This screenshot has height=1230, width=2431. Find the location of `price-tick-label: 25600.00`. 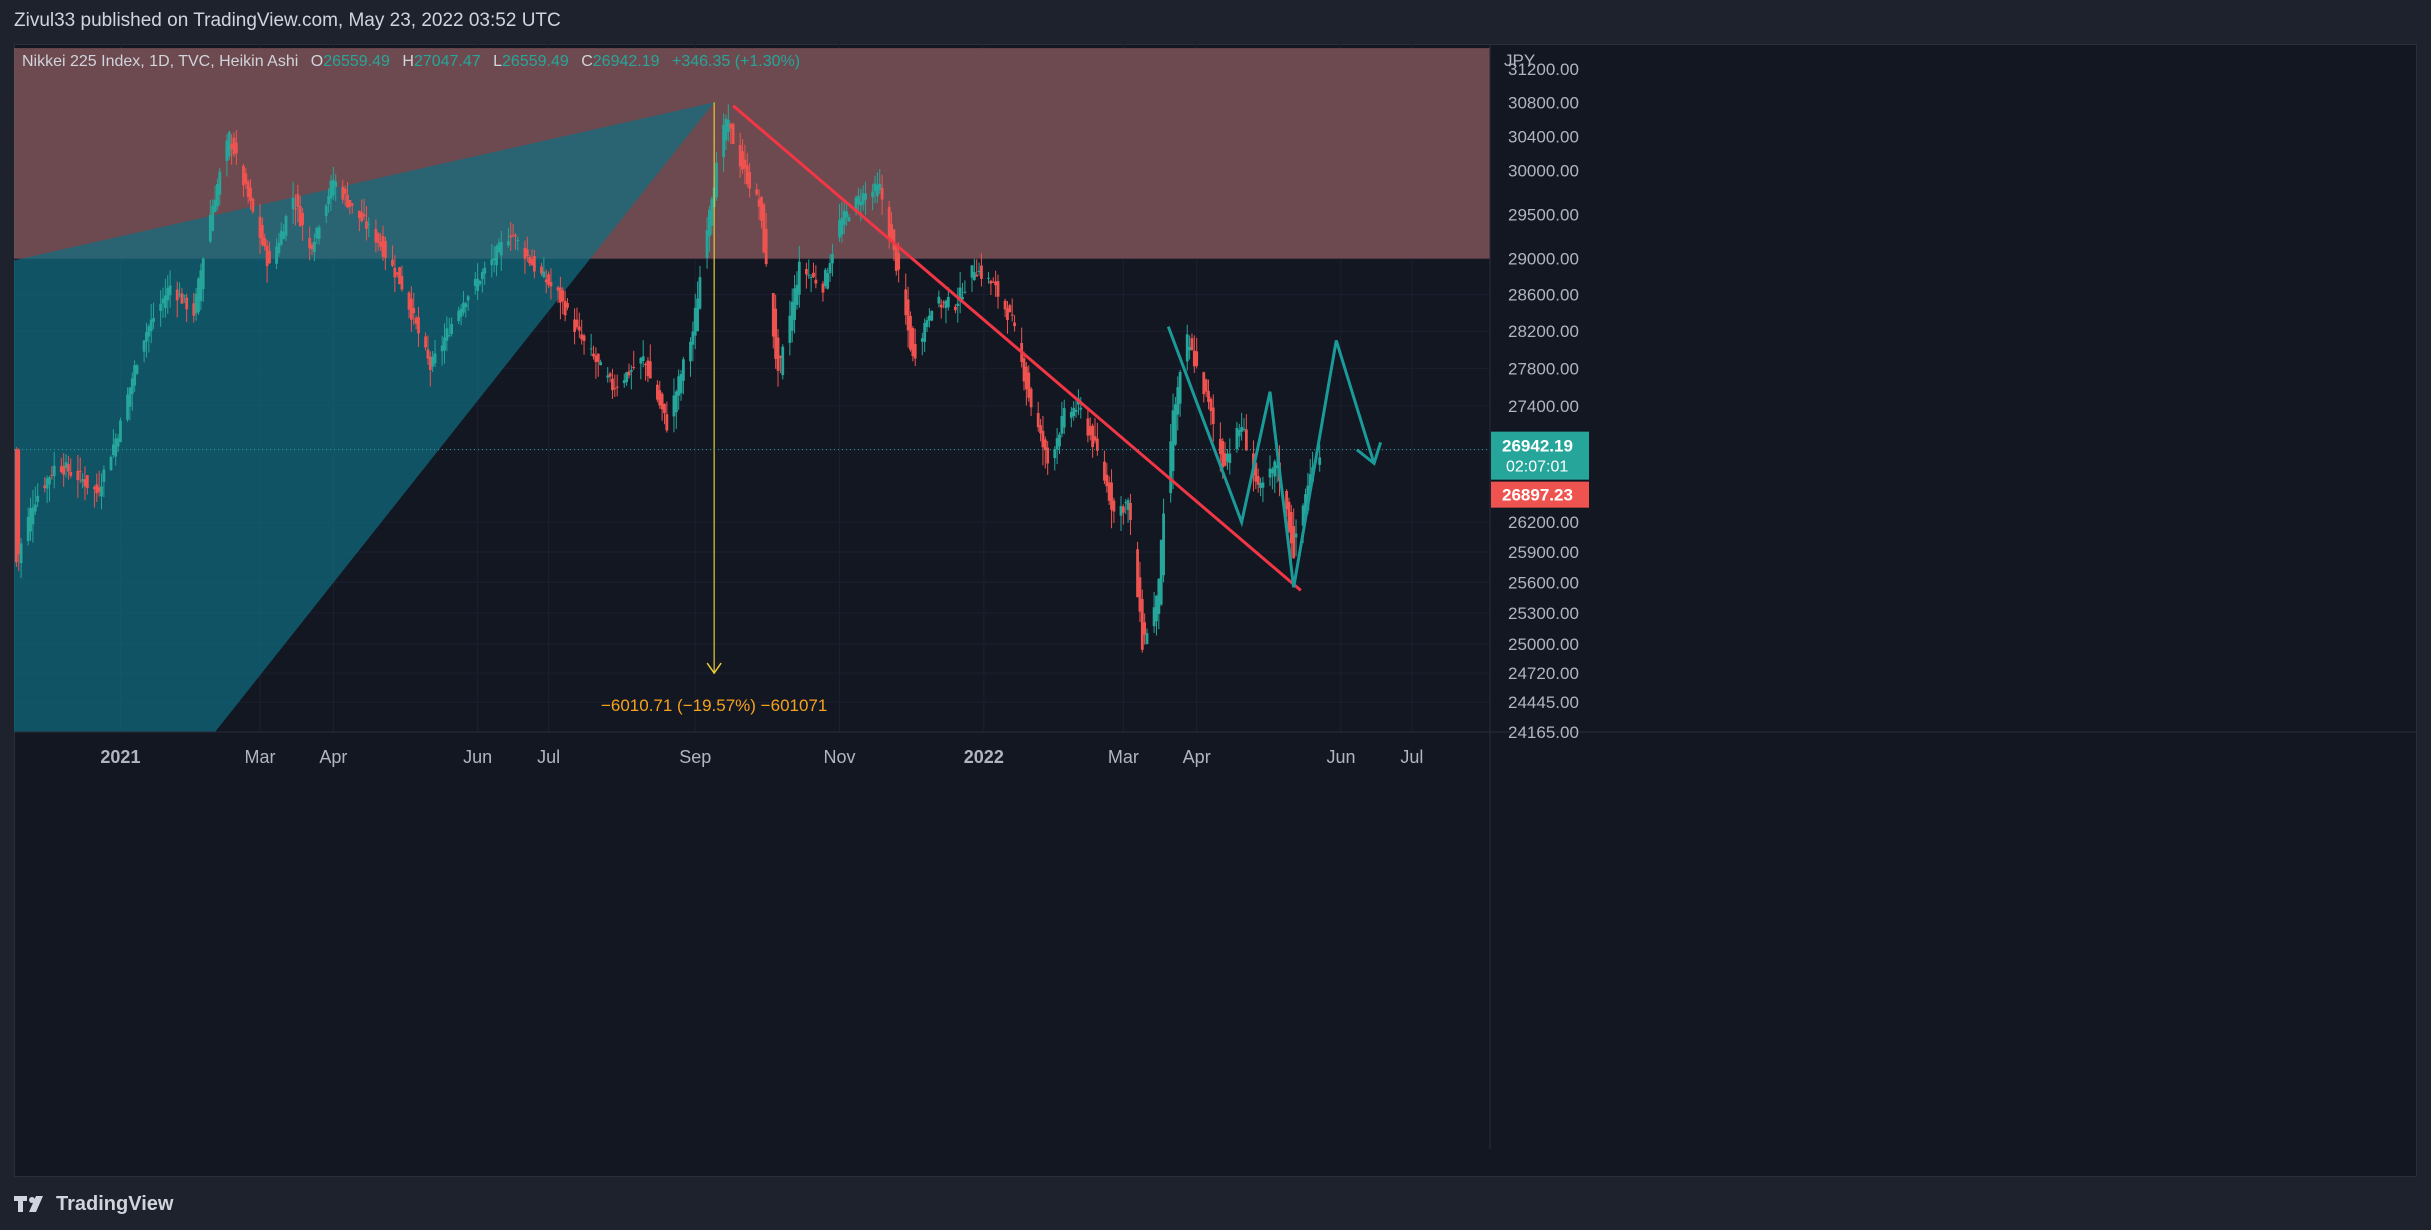

price-tick-label: 25600.00 is located at coordinates (1543, 582).